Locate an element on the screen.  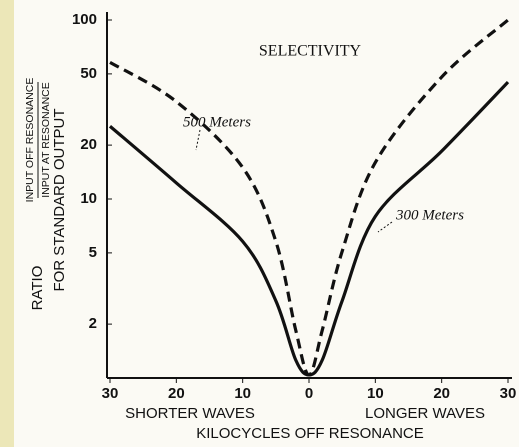
y-label-prefix: RATIO is located at coordinates (37, 288).